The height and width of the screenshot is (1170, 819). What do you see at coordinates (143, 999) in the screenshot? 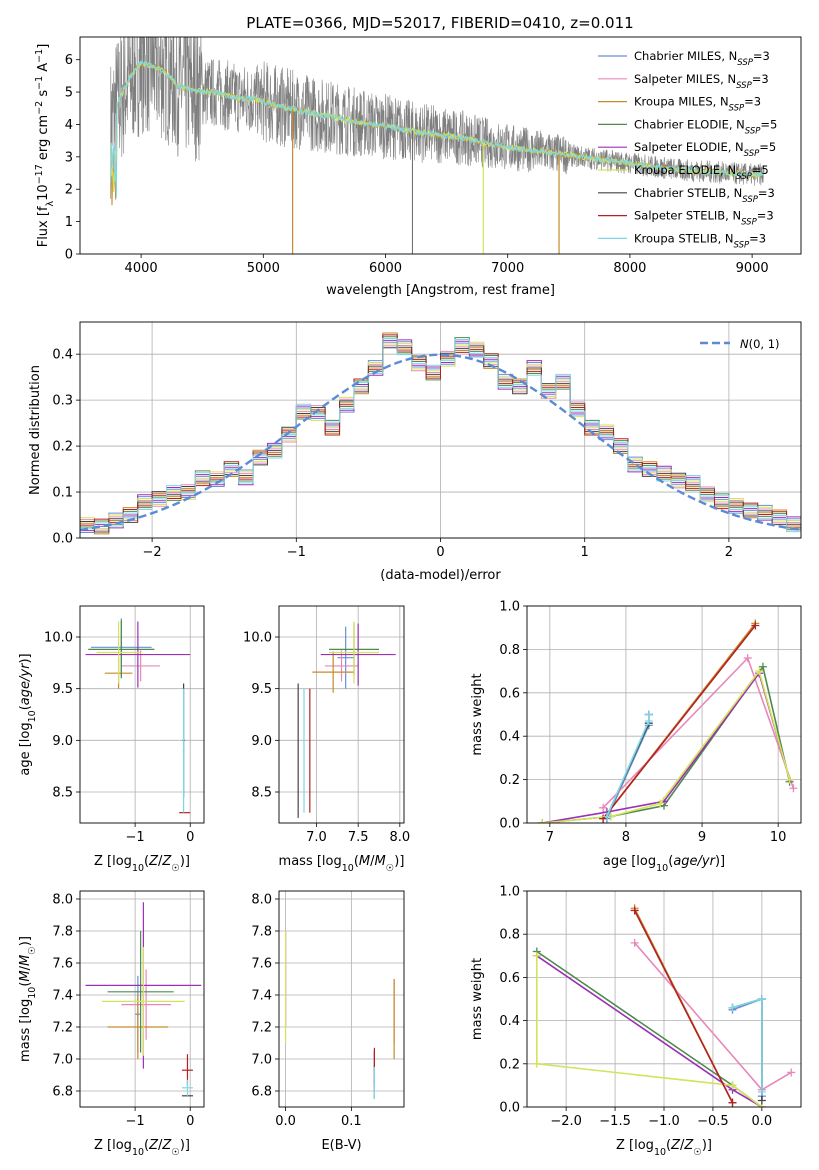
I see `mass-vs-Z-plot-area` at bounding box center [143, 999].